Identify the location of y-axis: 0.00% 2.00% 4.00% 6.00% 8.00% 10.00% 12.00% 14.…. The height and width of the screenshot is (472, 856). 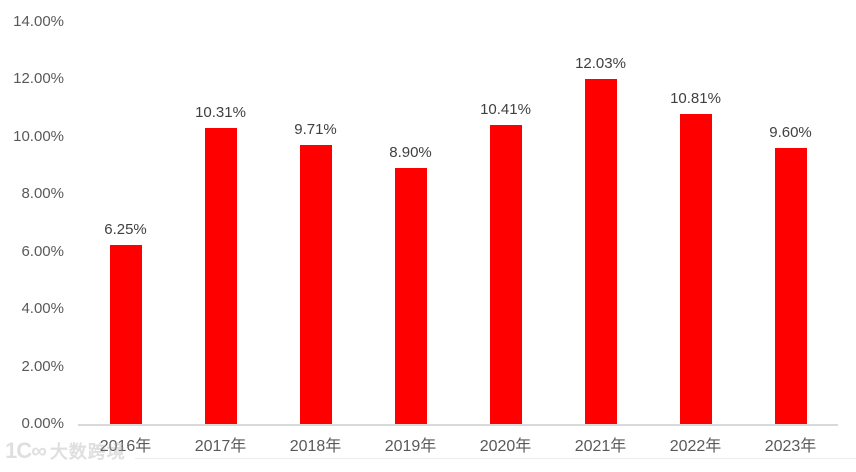
(33, 236).